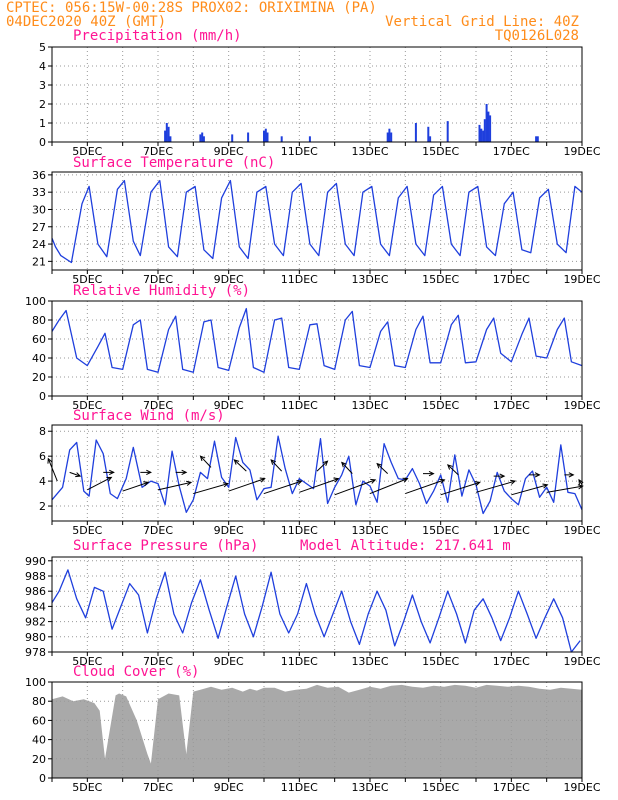  What do you see at coordinates (35, 591) in the screenshot?
I see `y-tick-label: 986` at bounding box center [35, 591].